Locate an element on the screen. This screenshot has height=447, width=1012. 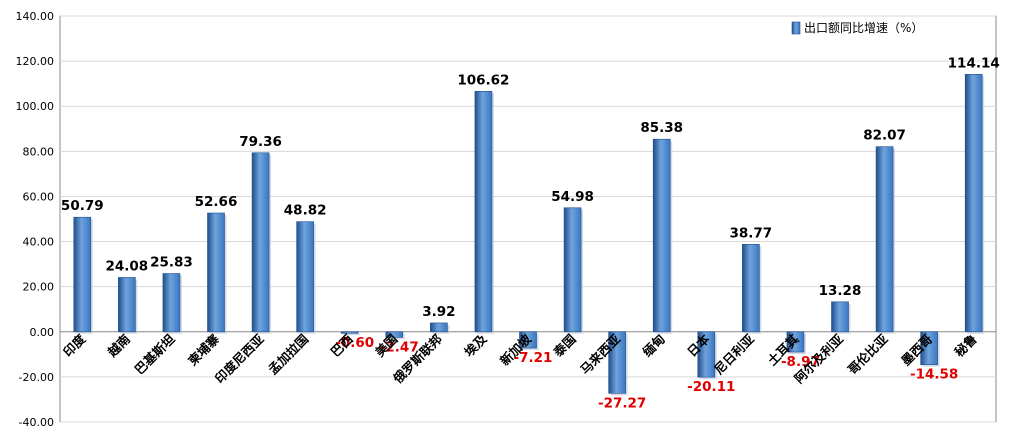
y-tick-label: 20.00 is located at coordinates (39, 287).